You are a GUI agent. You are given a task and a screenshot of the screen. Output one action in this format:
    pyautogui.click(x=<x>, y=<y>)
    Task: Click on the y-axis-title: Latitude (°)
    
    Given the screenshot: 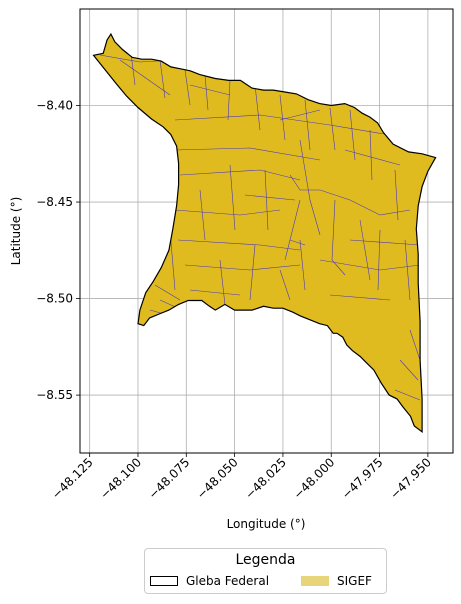 What is the action you would take?
    pyautogui.click(x=16, y=231)
    